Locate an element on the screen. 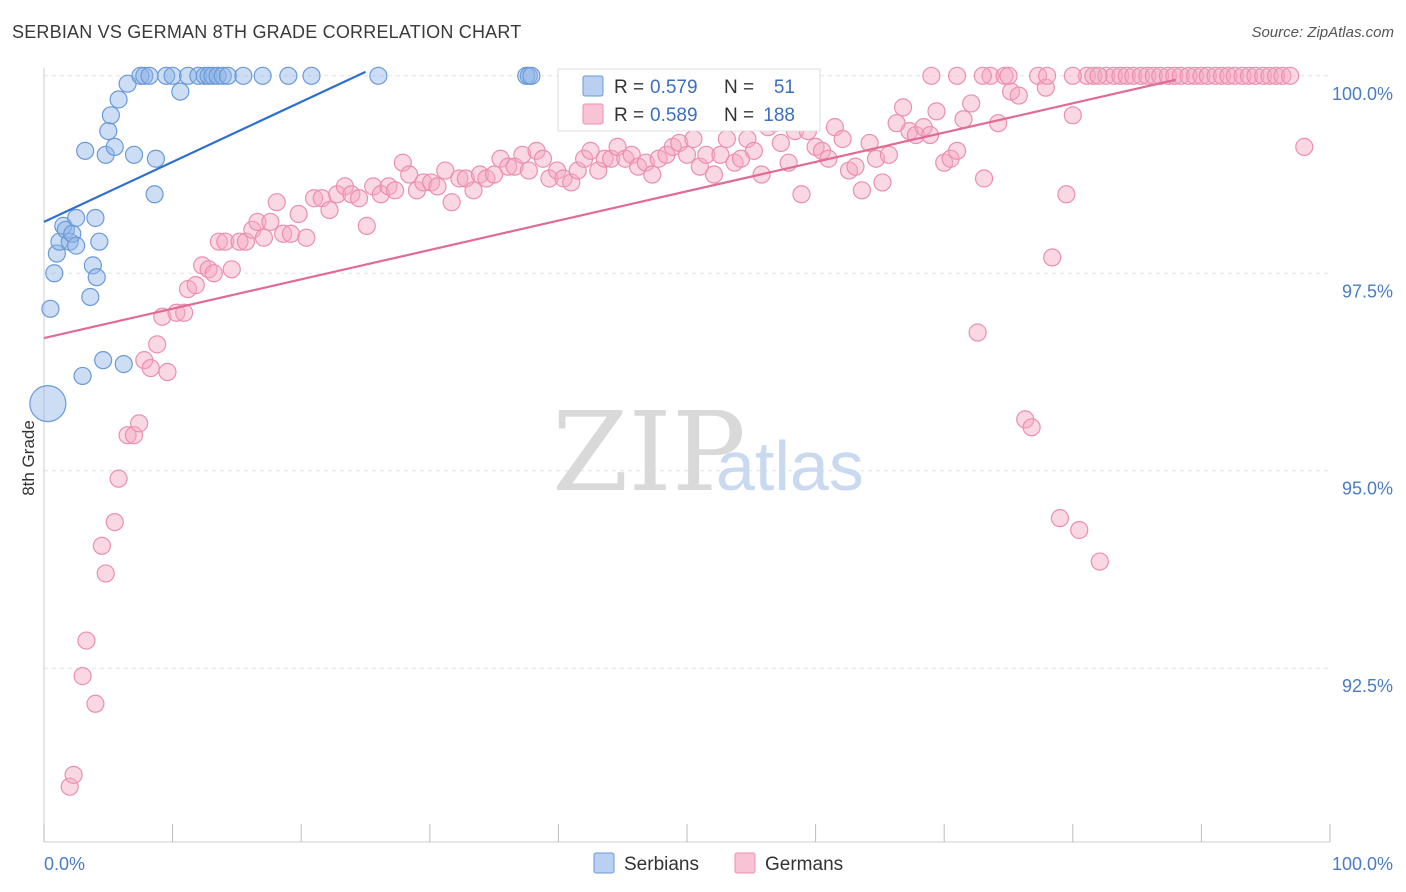  watermark-atlas: atlas is located at coordinates (790, 466).